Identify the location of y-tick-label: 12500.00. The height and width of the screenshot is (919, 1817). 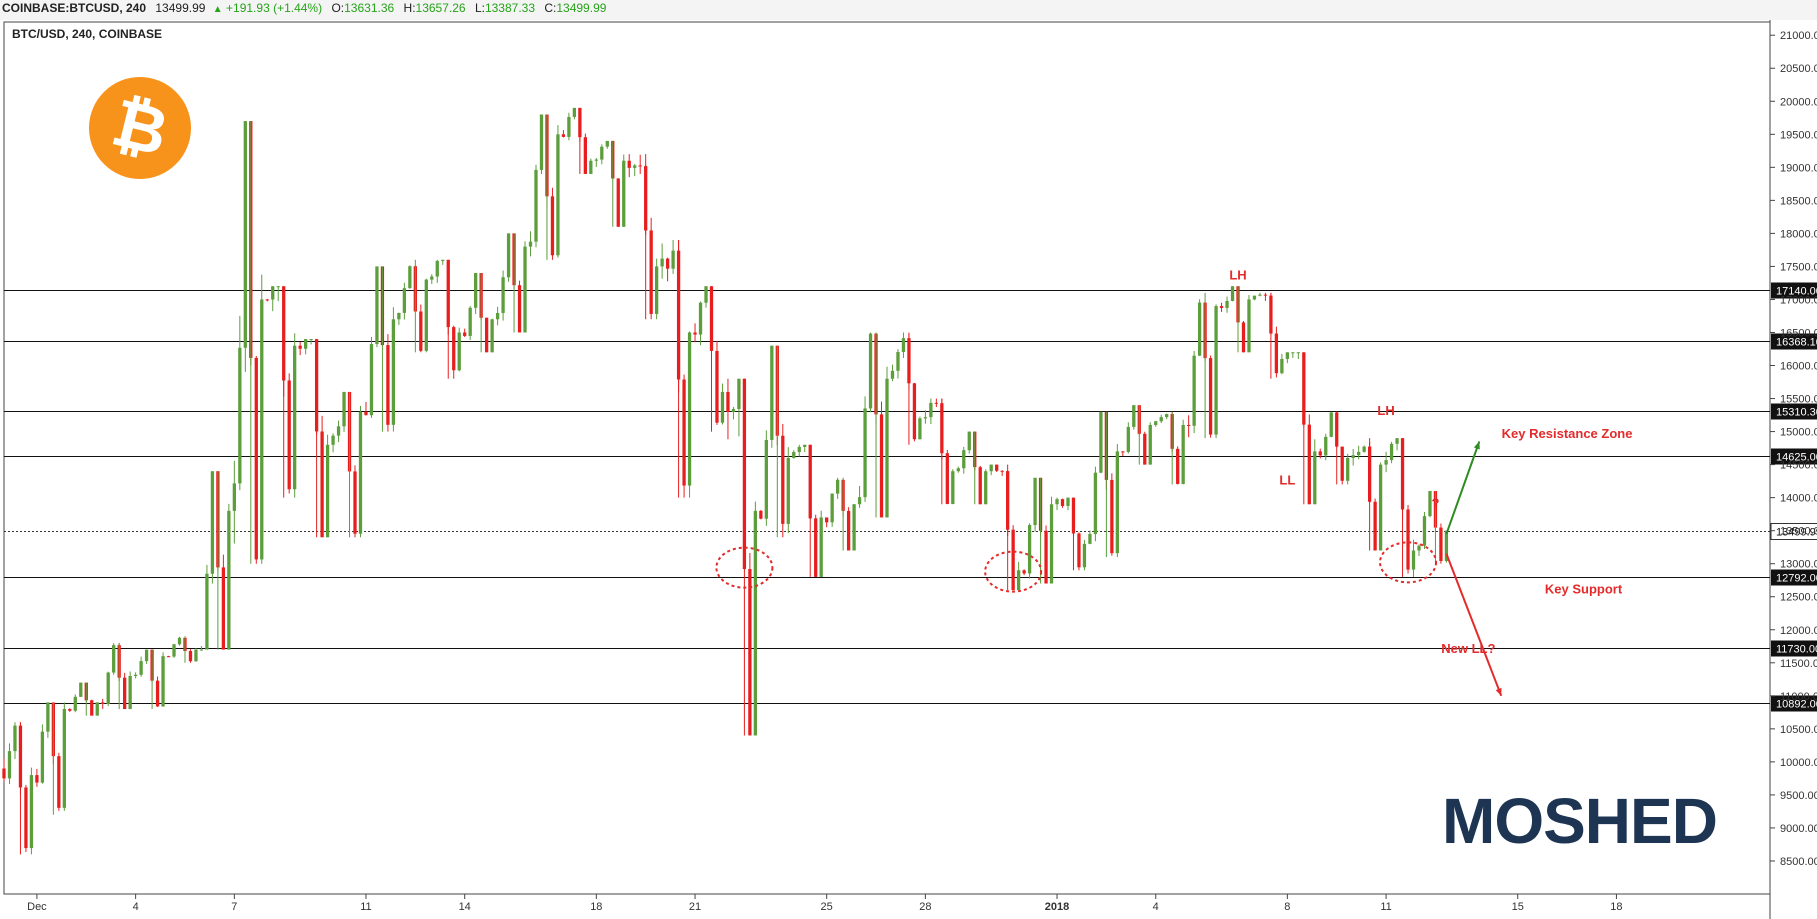
(1798, 598).